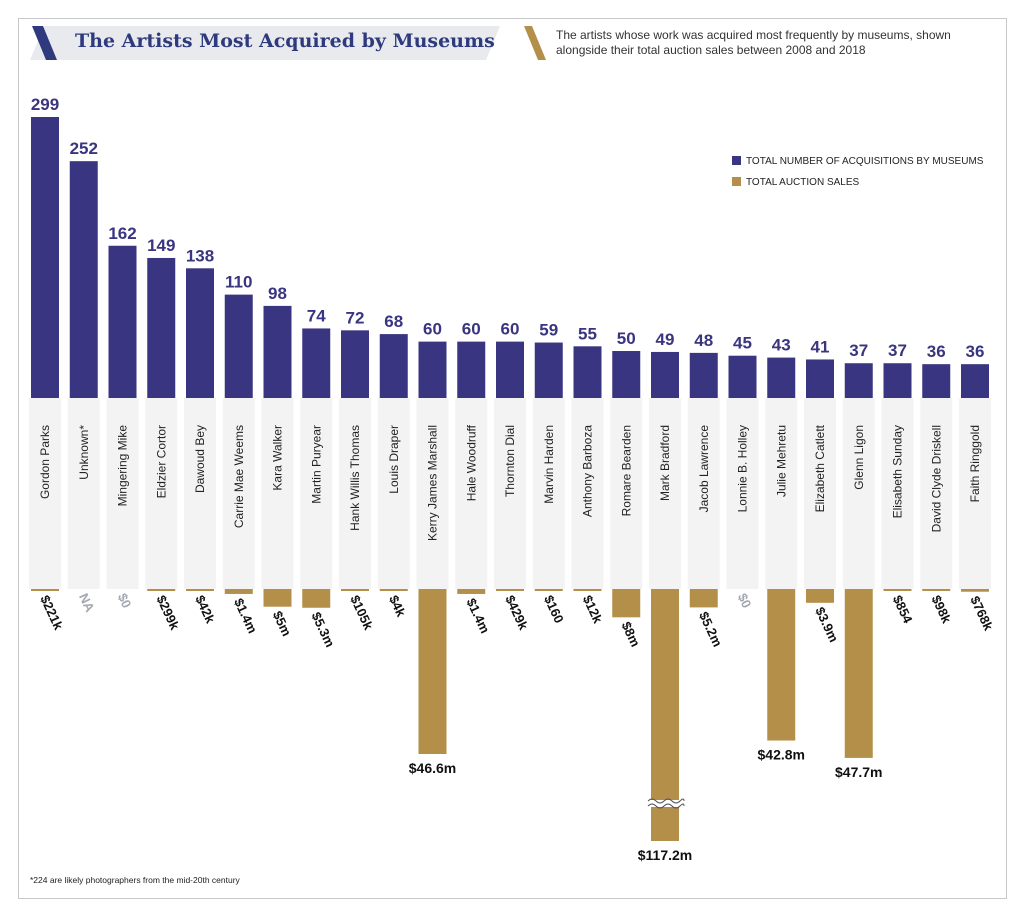 The height and width of the screenshot is (909, 1024). What do you see at coordinates (51, 613) in the screenshot?
I see `auction-value-gordon-parks: $221k` at bounding box center [51, 613].